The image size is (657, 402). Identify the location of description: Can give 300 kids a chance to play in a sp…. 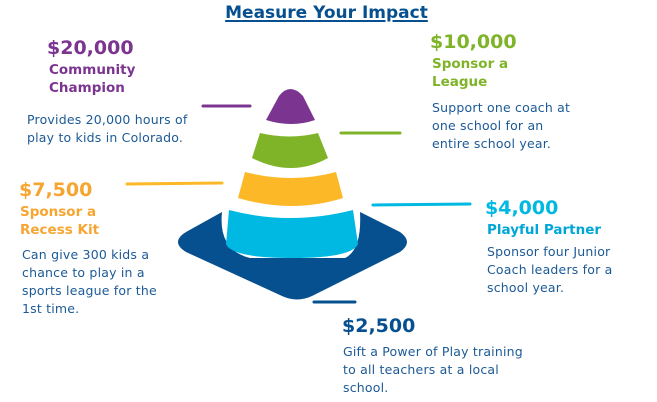
(89, 282).